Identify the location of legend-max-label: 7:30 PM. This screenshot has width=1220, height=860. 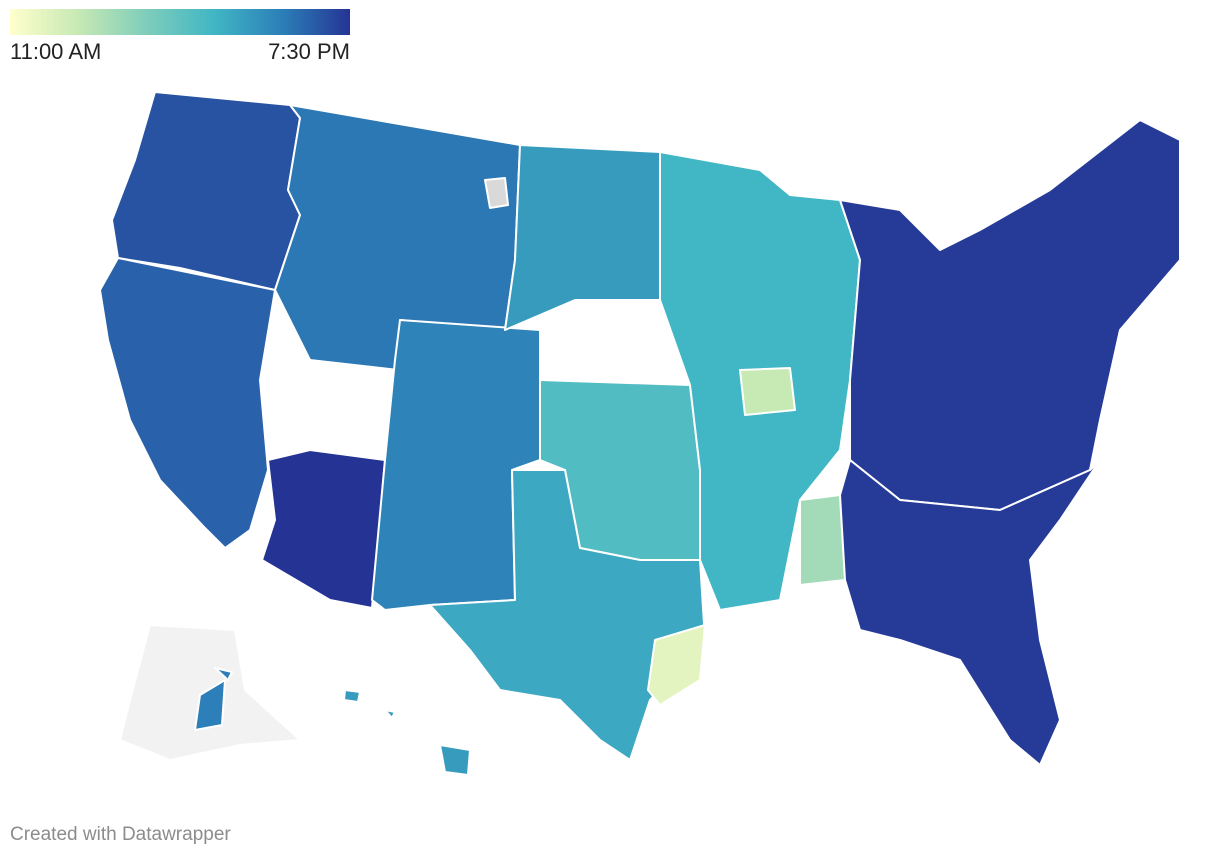
(309, 51).